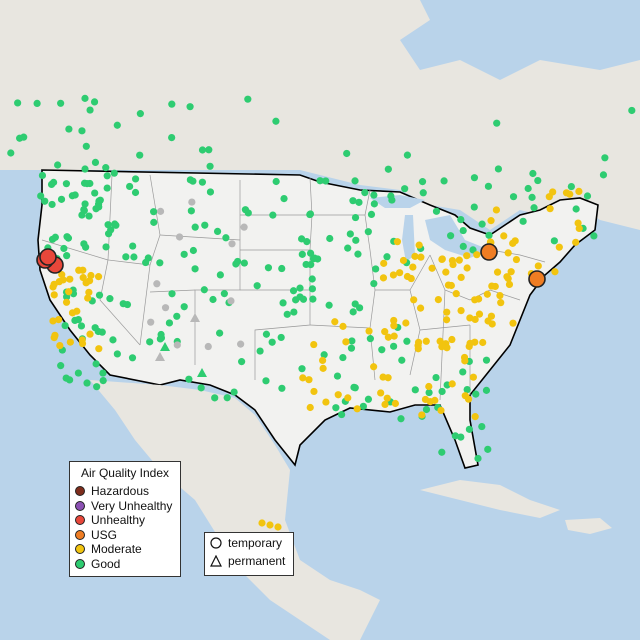 The width and height of the screenshot is (640, 640). What do you see at coordinates (118, 520) in the screenshot?
I see `legend-label: Unhealthy` at bounding box center [118, 520].